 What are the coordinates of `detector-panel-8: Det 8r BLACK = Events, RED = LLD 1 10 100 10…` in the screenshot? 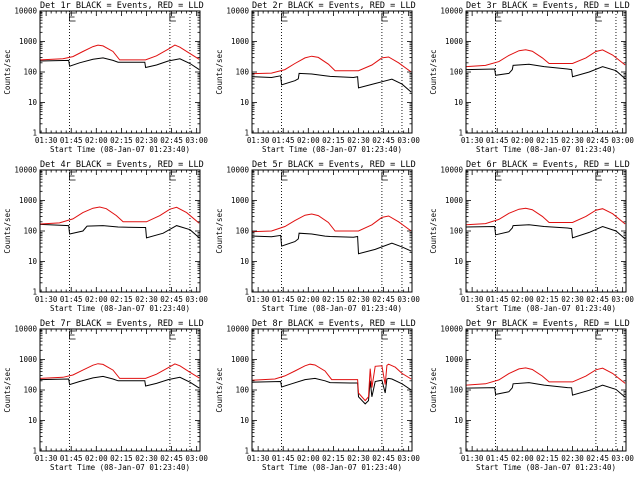 It's located at (317, 395).